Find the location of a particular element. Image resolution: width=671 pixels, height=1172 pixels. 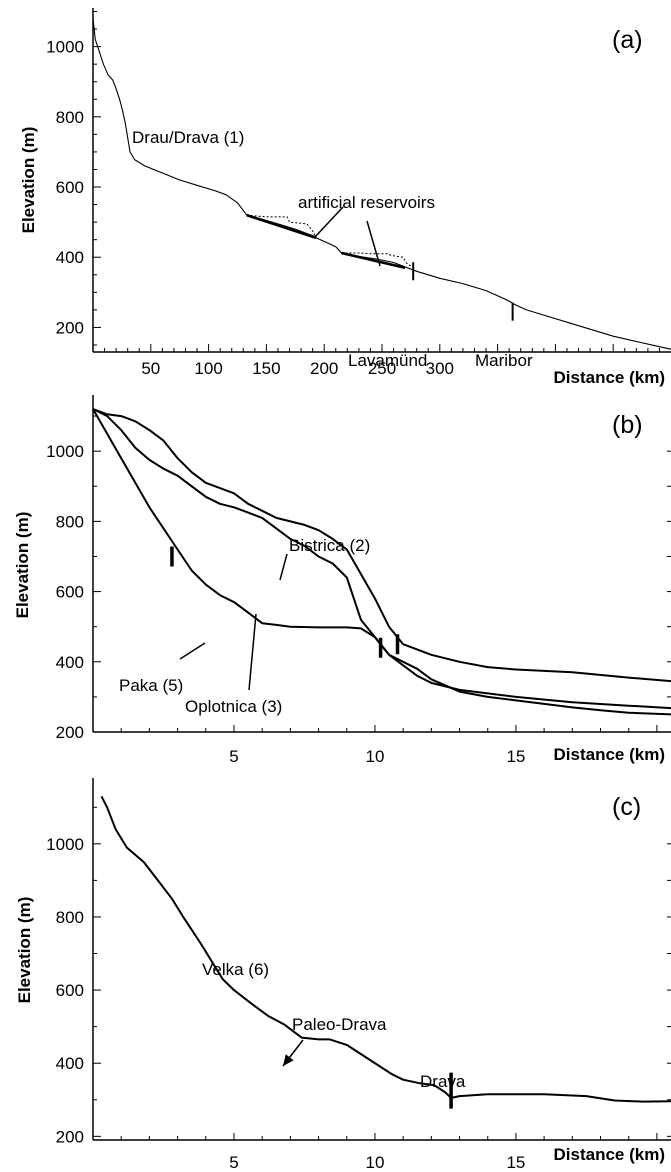

panel-letter: (b) is located at coordinates (627, 425).